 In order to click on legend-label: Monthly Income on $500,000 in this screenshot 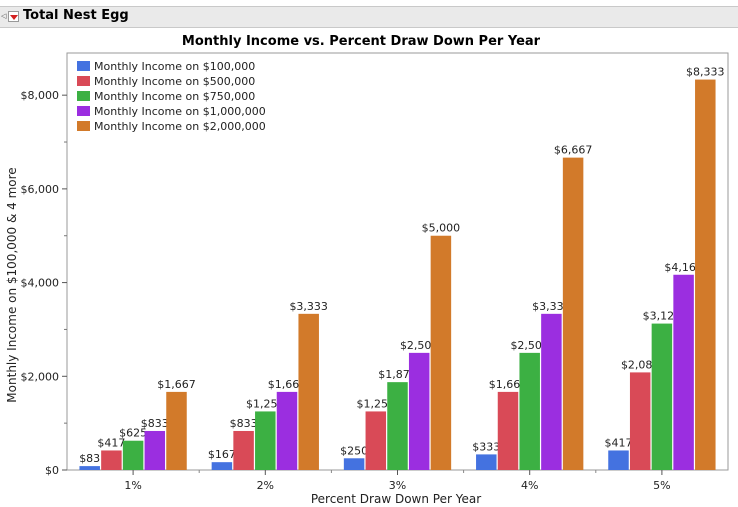, I will do `click(174, 81)`.